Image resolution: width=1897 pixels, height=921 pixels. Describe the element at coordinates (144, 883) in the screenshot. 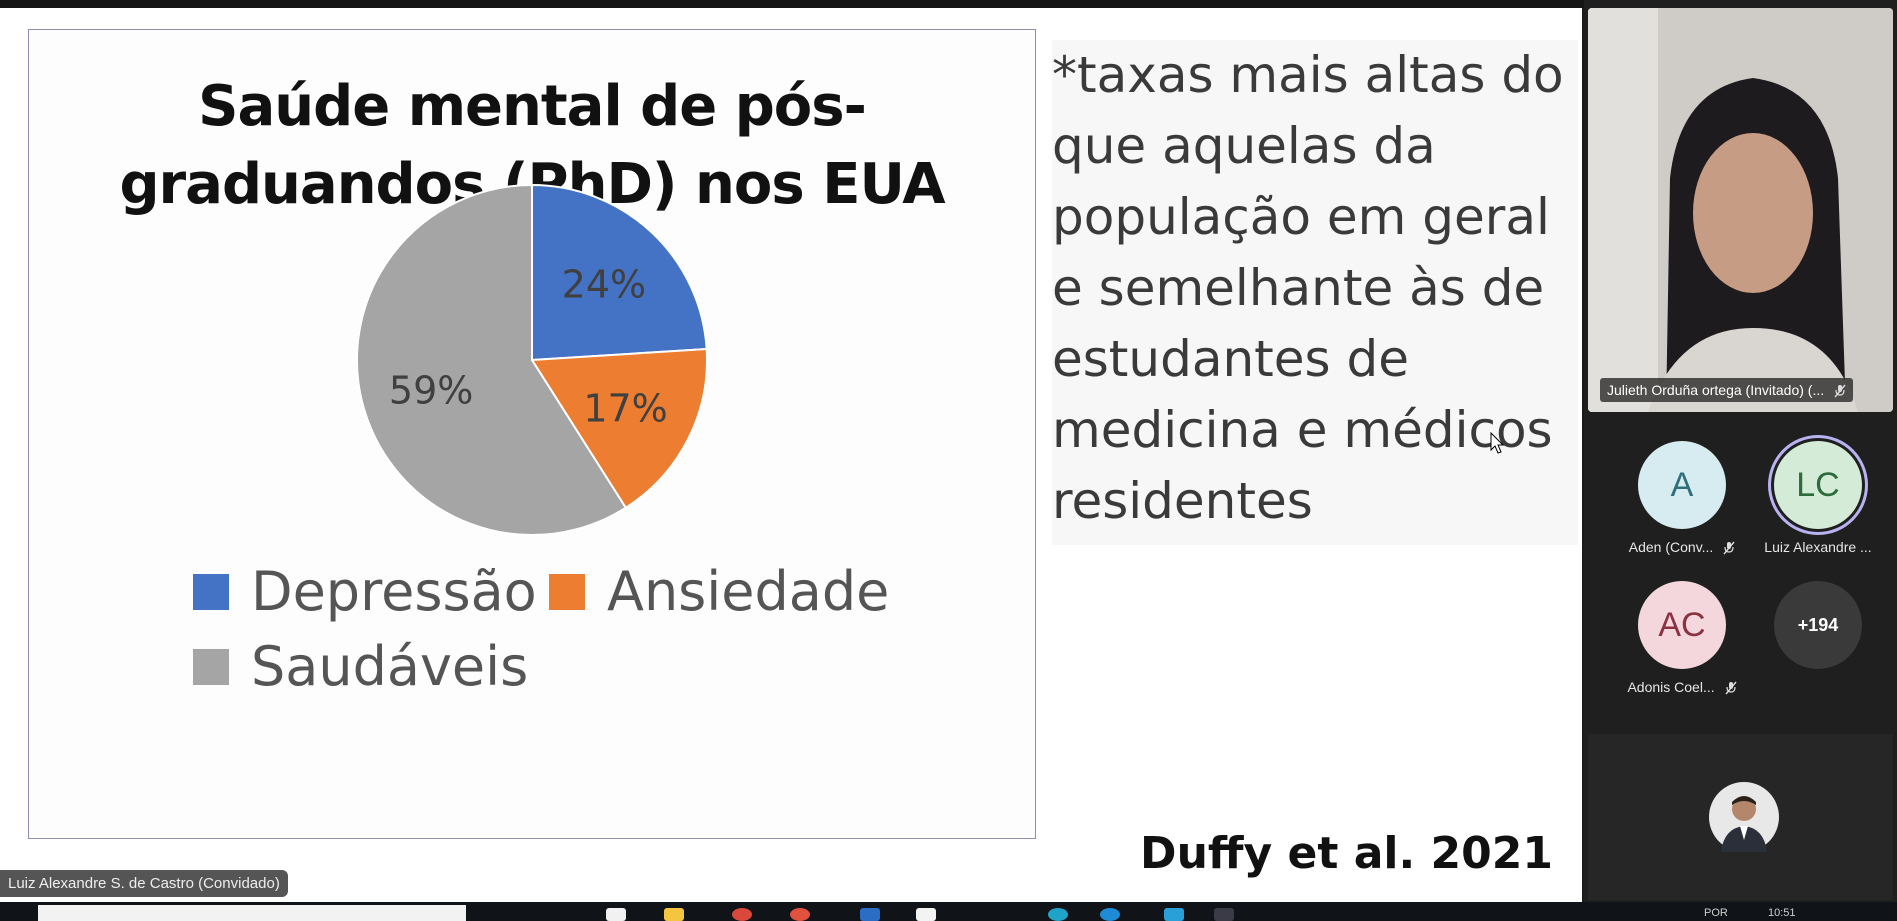

I see `presenter-name-tag: Luiz Alexandre S. de Castro (Convidado)` at that location.